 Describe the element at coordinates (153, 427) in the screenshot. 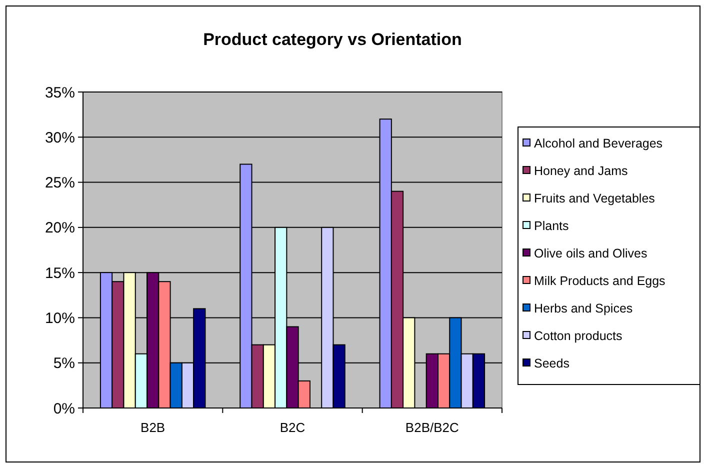

I see `x-tick-label: B2B` at that location.